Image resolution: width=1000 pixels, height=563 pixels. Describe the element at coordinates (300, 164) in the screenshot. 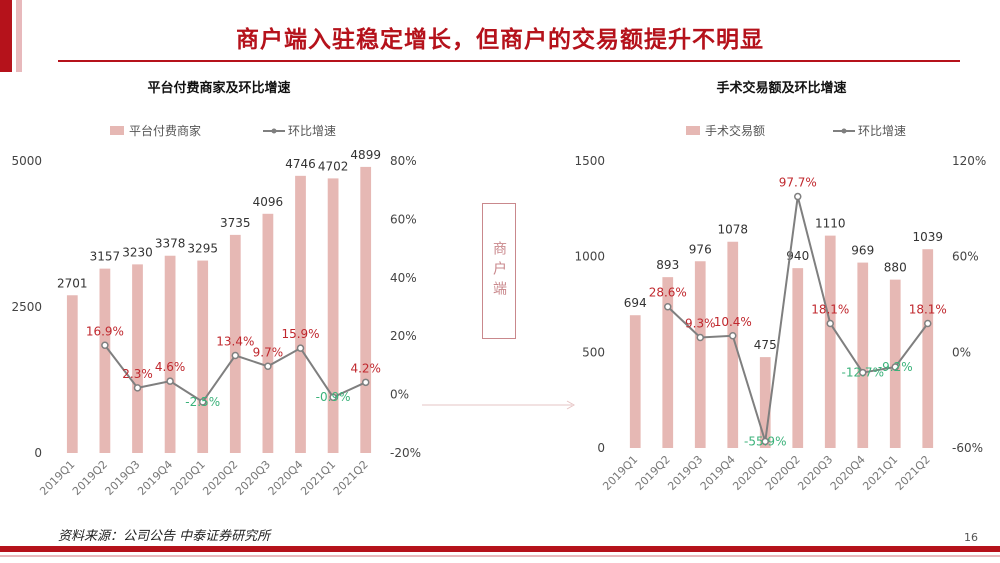

I see `bar-value-label: 4746` at that location.